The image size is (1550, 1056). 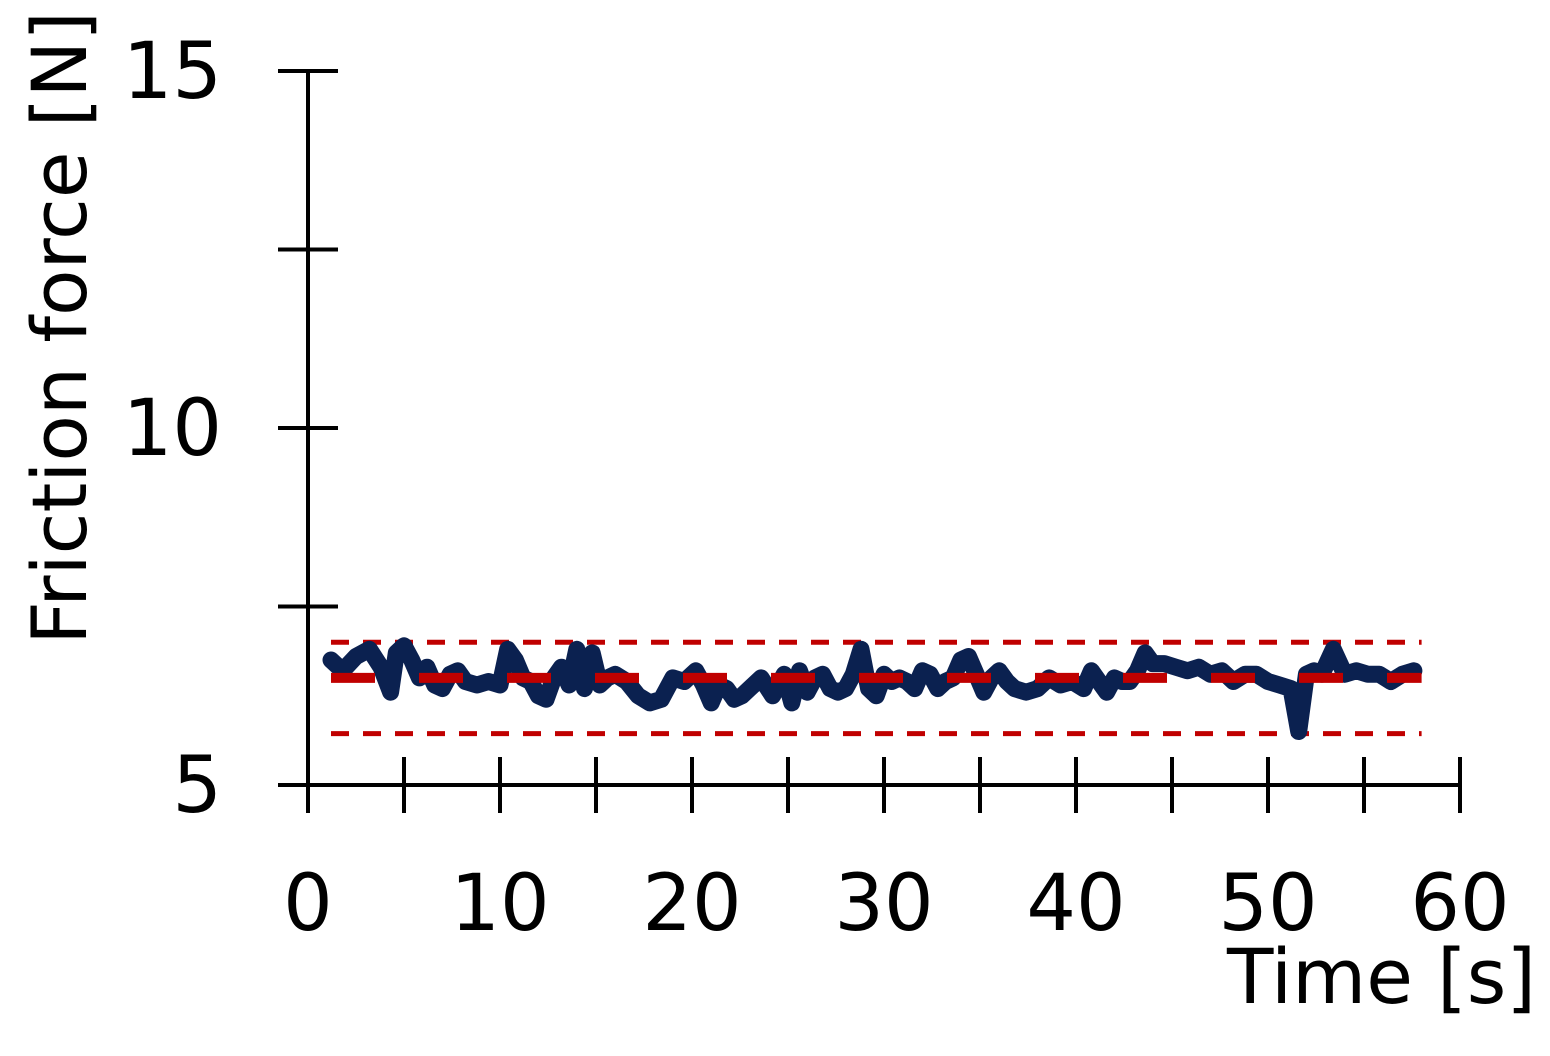 What do you see at coordinates (1381, 976) in the screenshot?
I see `x-axis-title: Time [s]` at bounding box center [1381, 976].